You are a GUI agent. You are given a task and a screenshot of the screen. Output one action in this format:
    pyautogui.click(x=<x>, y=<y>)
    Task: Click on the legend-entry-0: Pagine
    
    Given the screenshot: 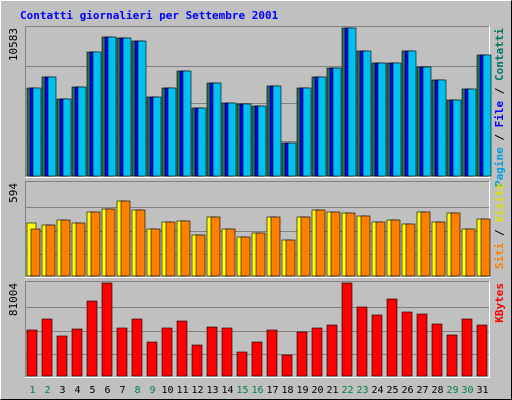 What is the action you would take?
    pyautogui.click(x=499, y=167)
    